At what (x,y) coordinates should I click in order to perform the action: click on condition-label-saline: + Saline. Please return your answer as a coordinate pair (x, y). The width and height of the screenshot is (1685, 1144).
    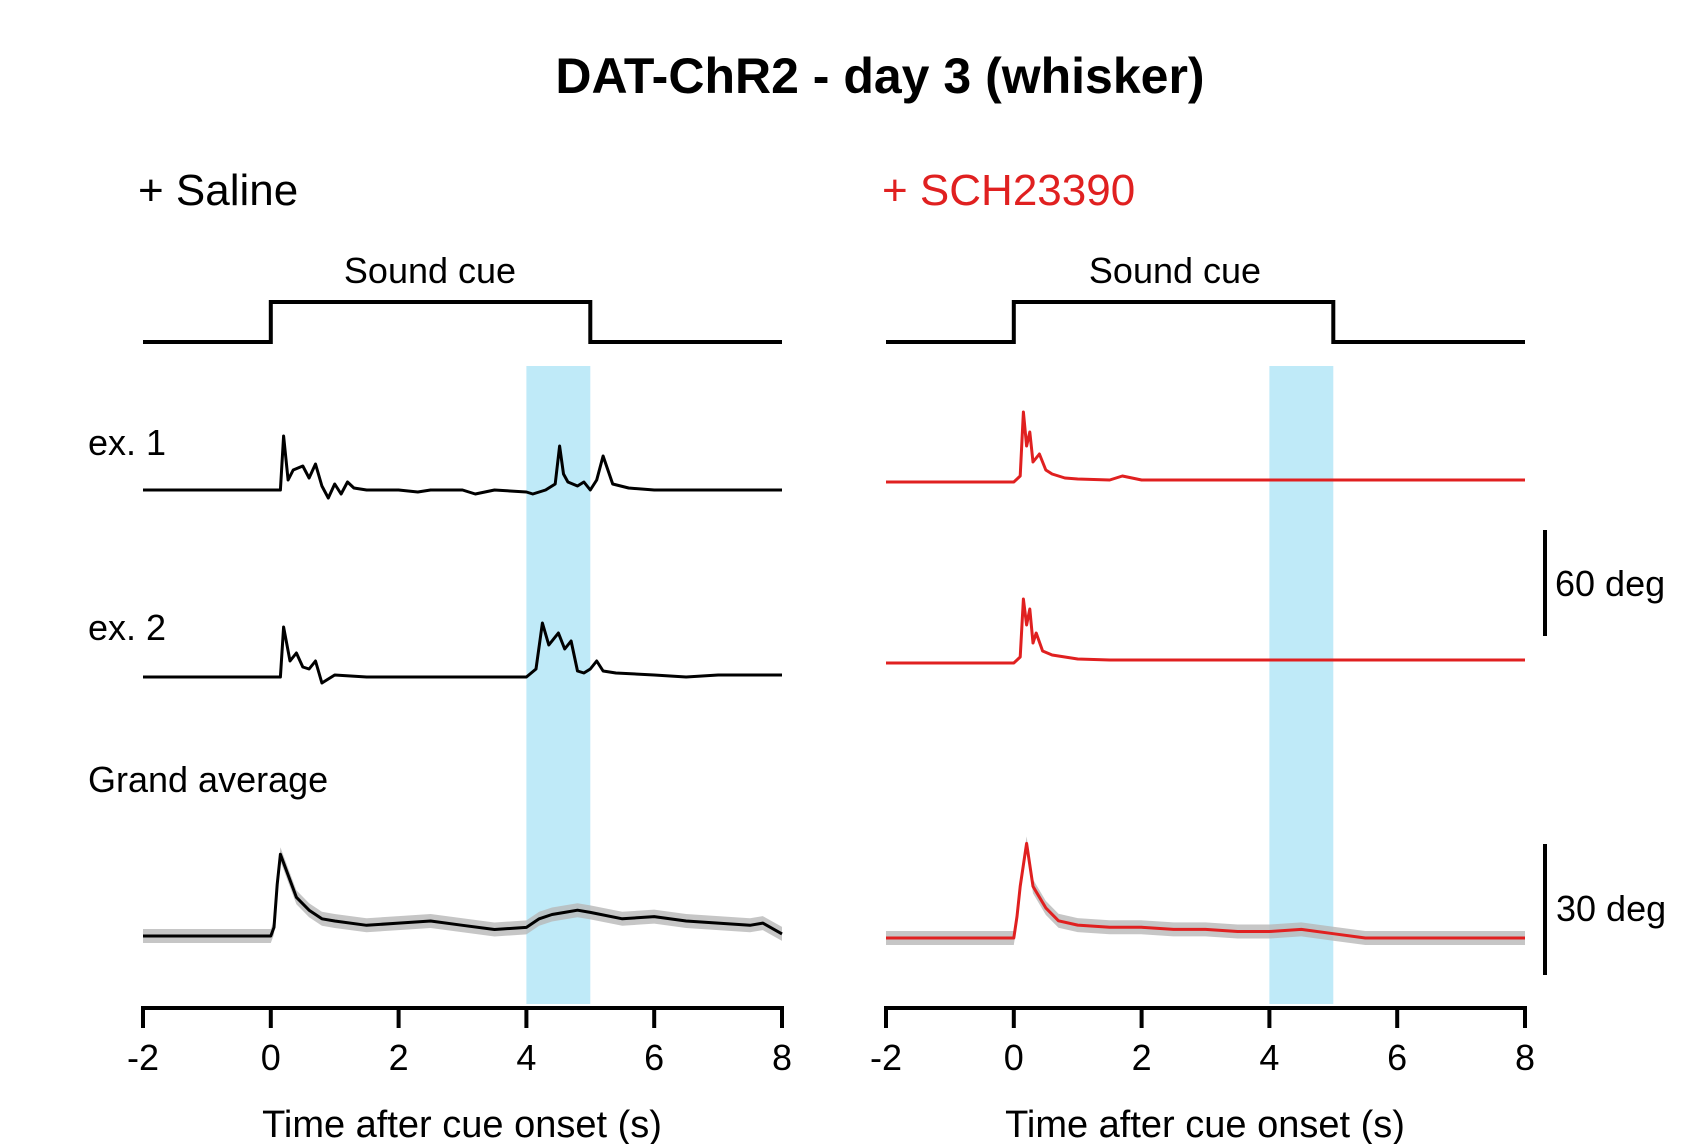
    Looking at the image, I should click on (218, 190).